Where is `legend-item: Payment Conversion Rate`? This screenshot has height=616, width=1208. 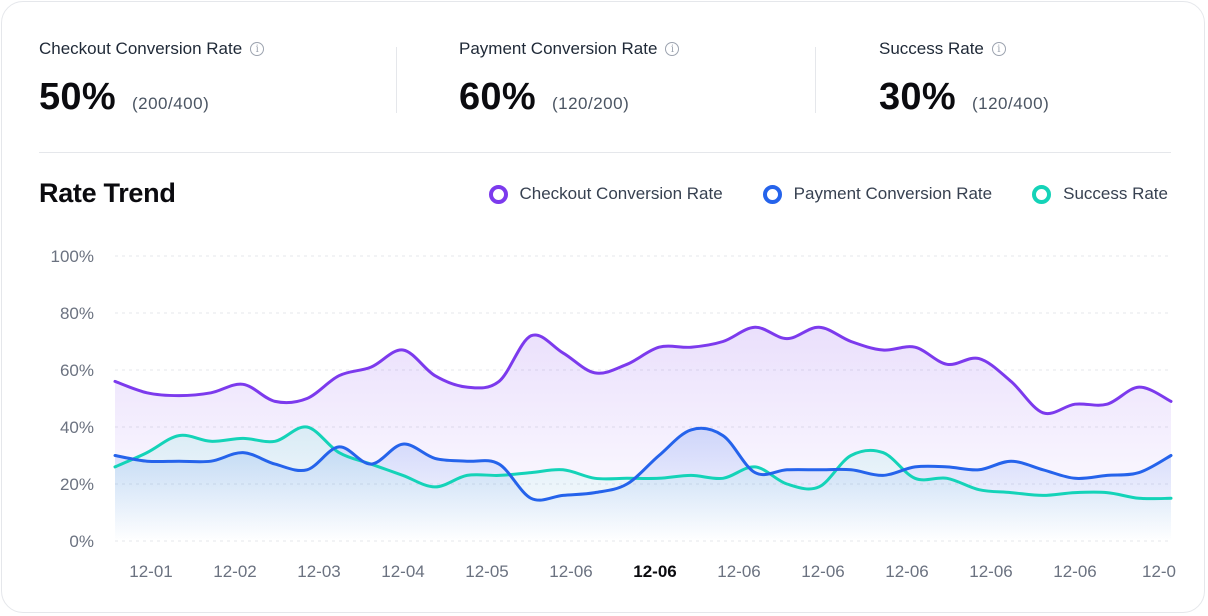
legend-item: Payment Conversion Rate is located at coordinates (877, 194).